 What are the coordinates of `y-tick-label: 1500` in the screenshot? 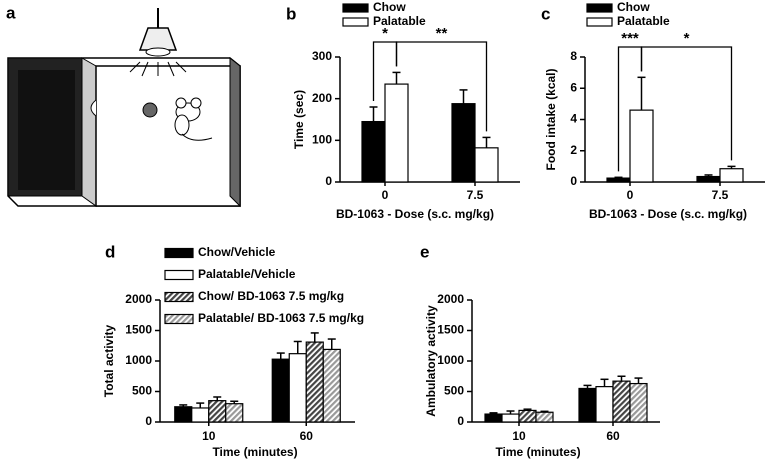 It's located at (450, 330).